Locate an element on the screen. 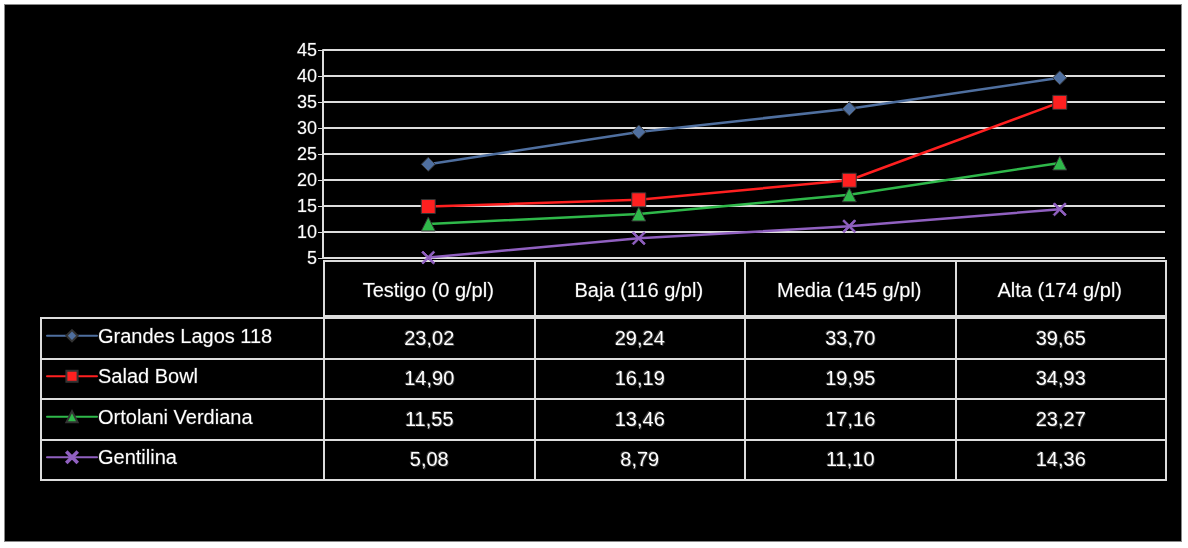  data-label: 8,79 is located at coordinates (639, 459).